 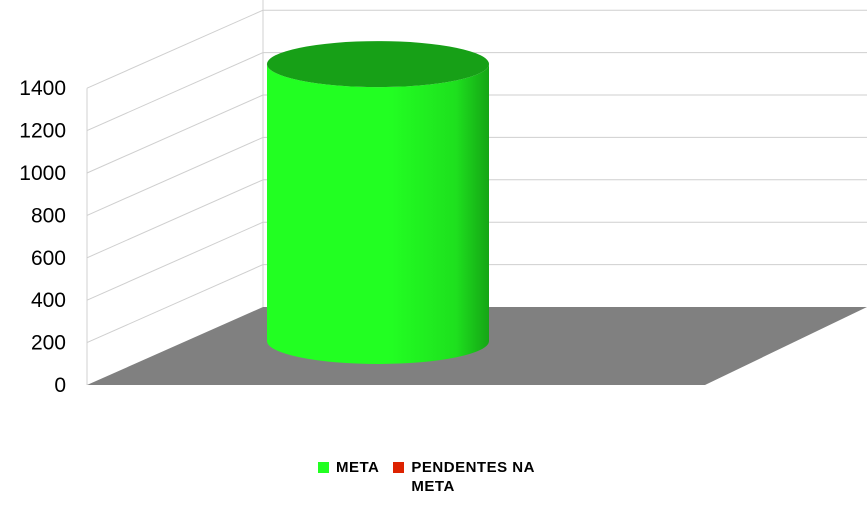 What do you see at coordinates (48, 343) in the screenshot?
I see `y-tick-label: 200` at bounding box center [48, 343].